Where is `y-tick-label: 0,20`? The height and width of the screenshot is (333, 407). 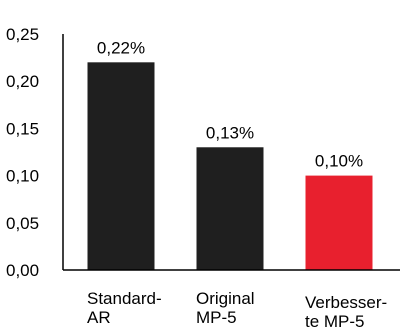
y-tick-label: 0,20 is located at coordinates (22, 81).